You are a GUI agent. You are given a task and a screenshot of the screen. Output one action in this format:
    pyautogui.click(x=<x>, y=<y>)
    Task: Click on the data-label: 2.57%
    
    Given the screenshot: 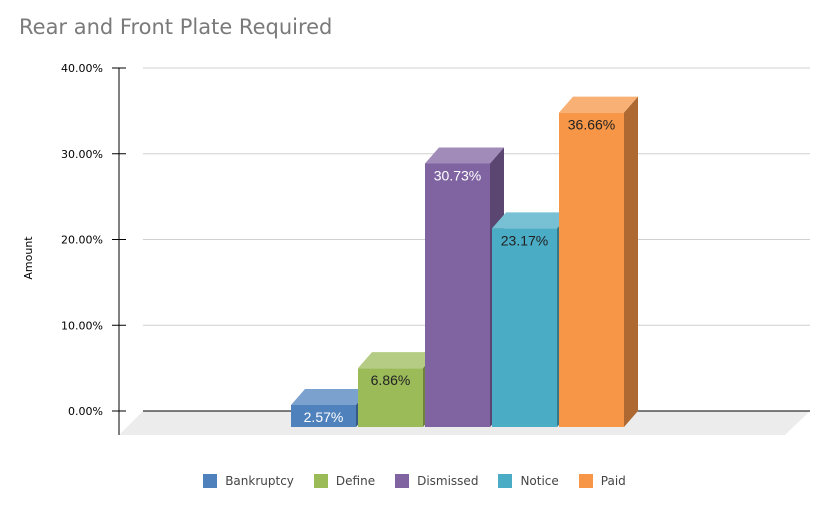 What is the action you would take?
    pyautogui.click(x=324, y=417)
    